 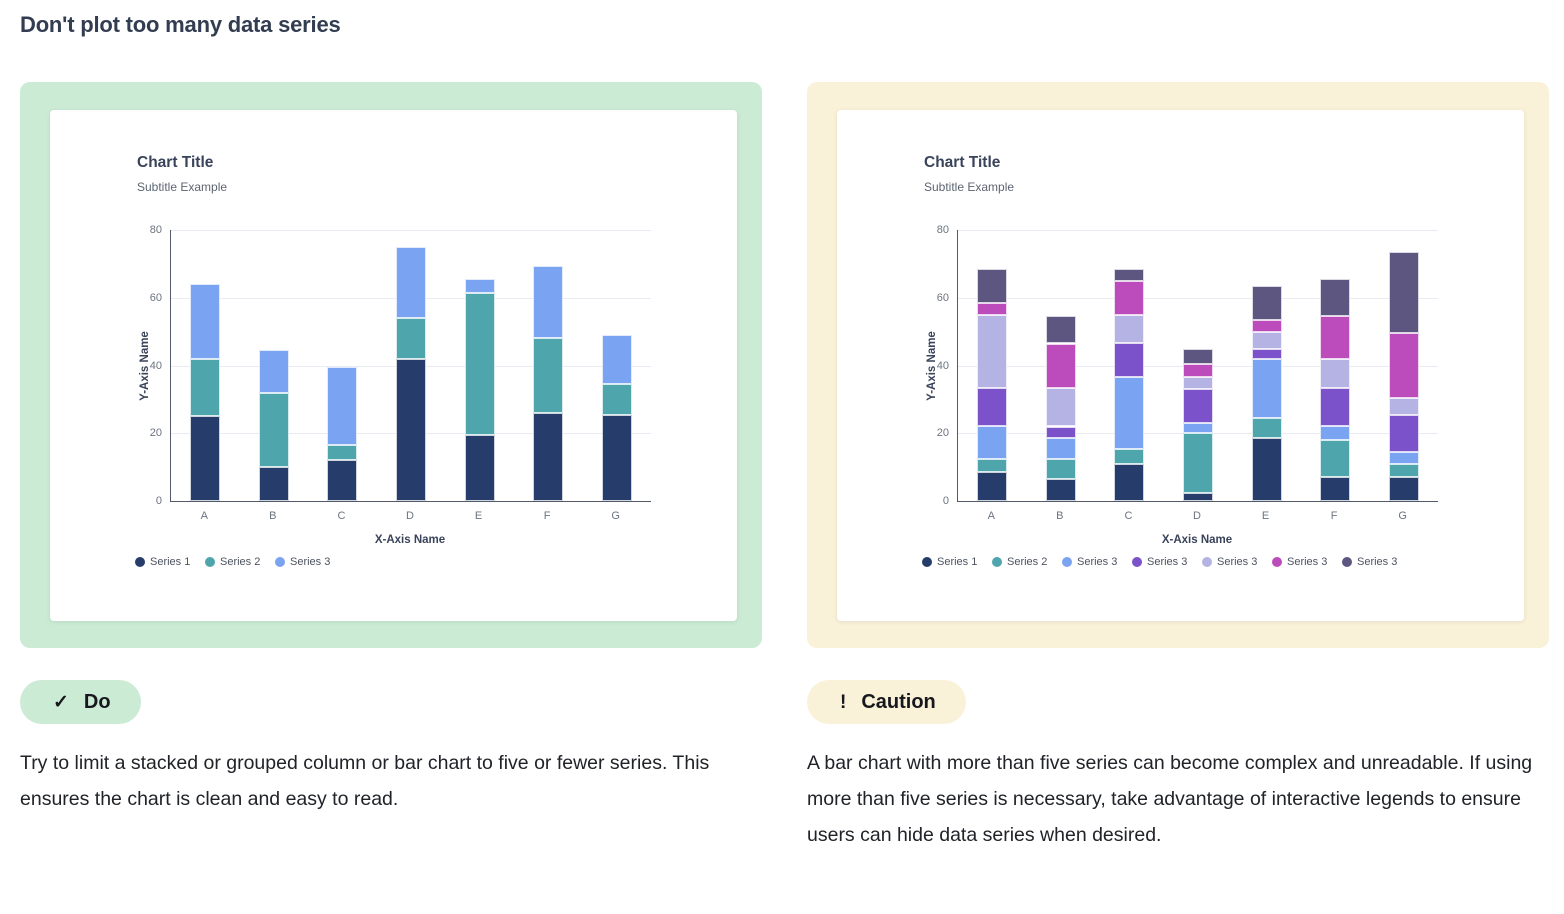 I want to click on exclamation-icon: !, so click(x=843, y=702).